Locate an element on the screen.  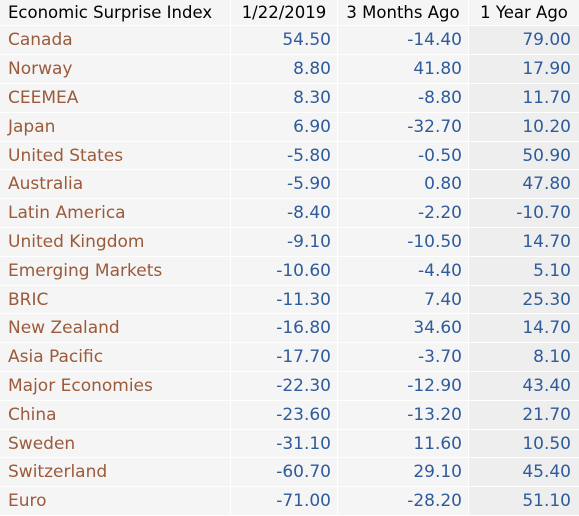
table-row: Sweden -31.10 11.60 10.50 is located at coordinates (289, 444).